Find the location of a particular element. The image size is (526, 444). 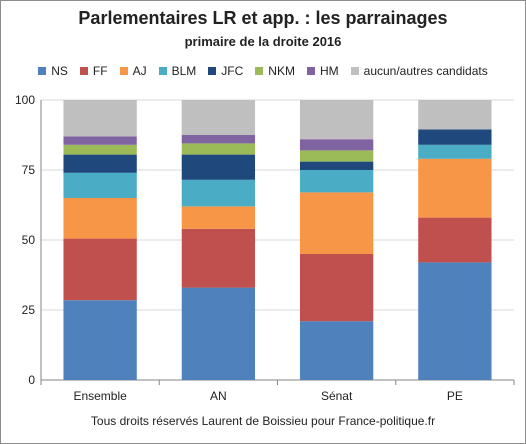

legend-label: HM is located at coordinates (329, 71).